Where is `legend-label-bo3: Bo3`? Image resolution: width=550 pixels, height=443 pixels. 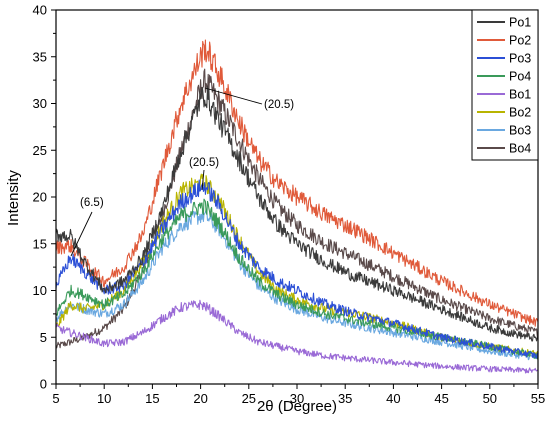 legend-label-bo3: Bo3 is located at coordinates (520, 131).